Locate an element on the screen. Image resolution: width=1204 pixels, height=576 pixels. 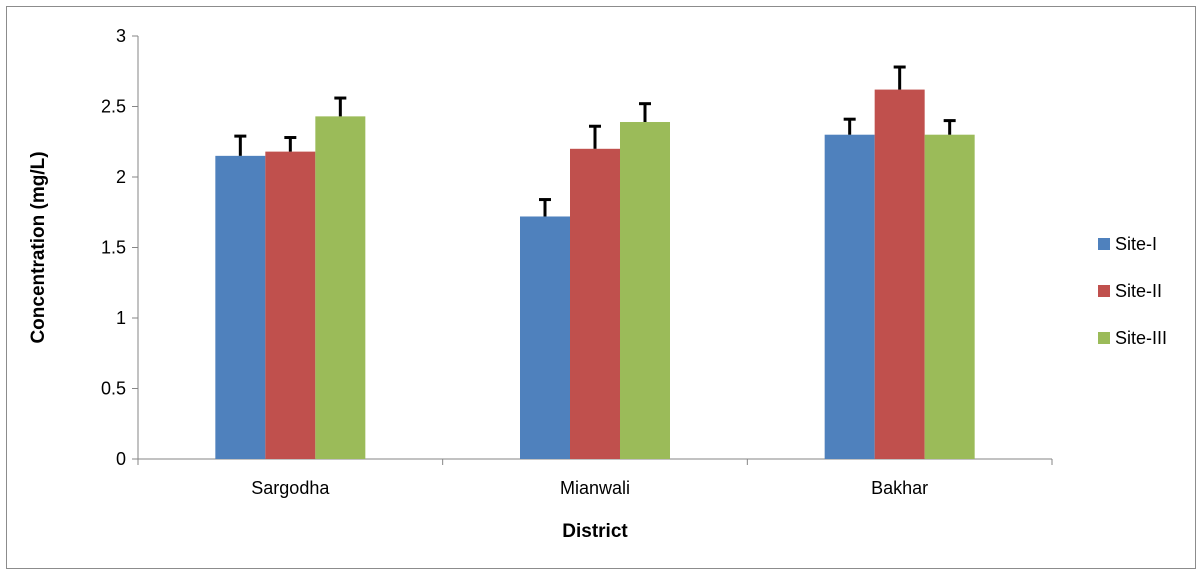
x-axis-title: District is located at coordinates (595, 531).